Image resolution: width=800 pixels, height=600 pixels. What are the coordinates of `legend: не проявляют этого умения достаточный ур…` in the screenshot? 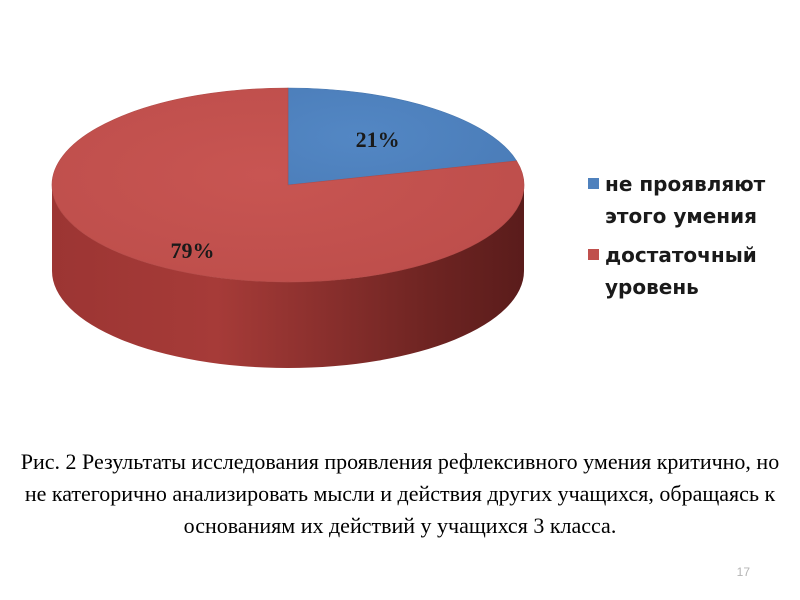 It's located at (677, 235).